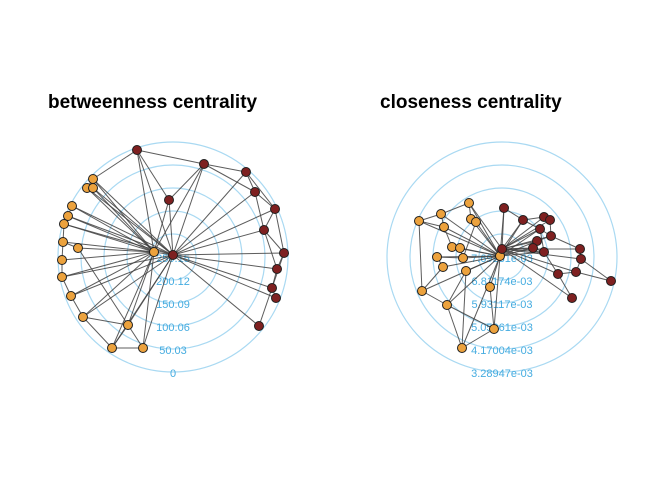 The image size is (672, 480). What do you see at coordinates (502, 328) in the screenshot?
I see `ring-value-label: 5.05061e-03` at bounding box center [502, 328].